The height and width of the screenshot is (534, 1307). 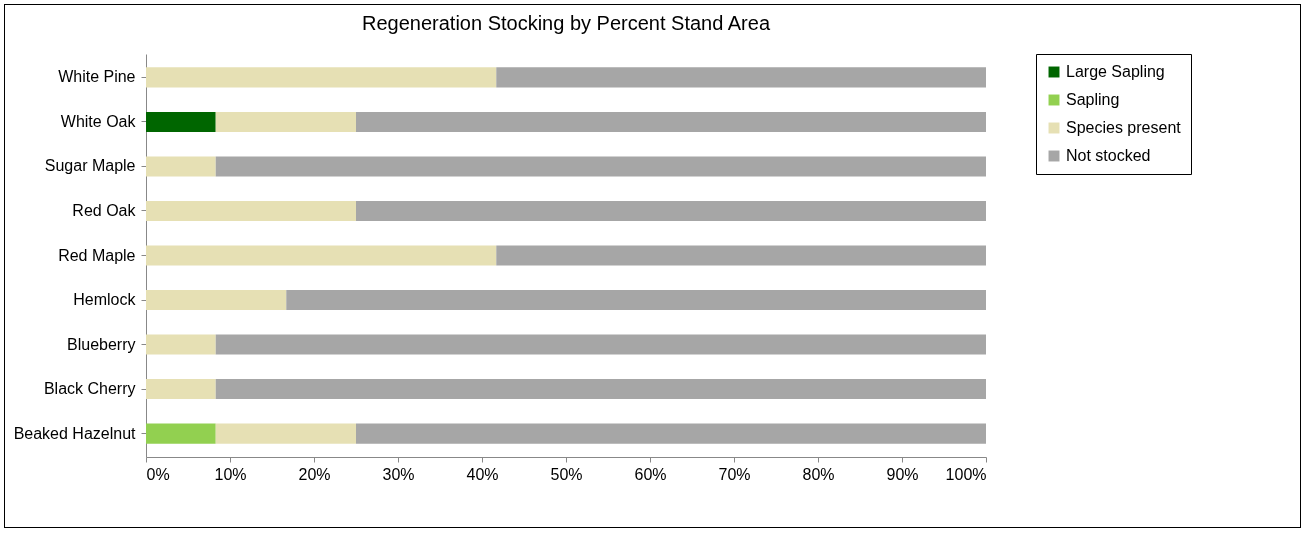 I want to click on x-tick-label: 100%, so click(x=966, y=474).